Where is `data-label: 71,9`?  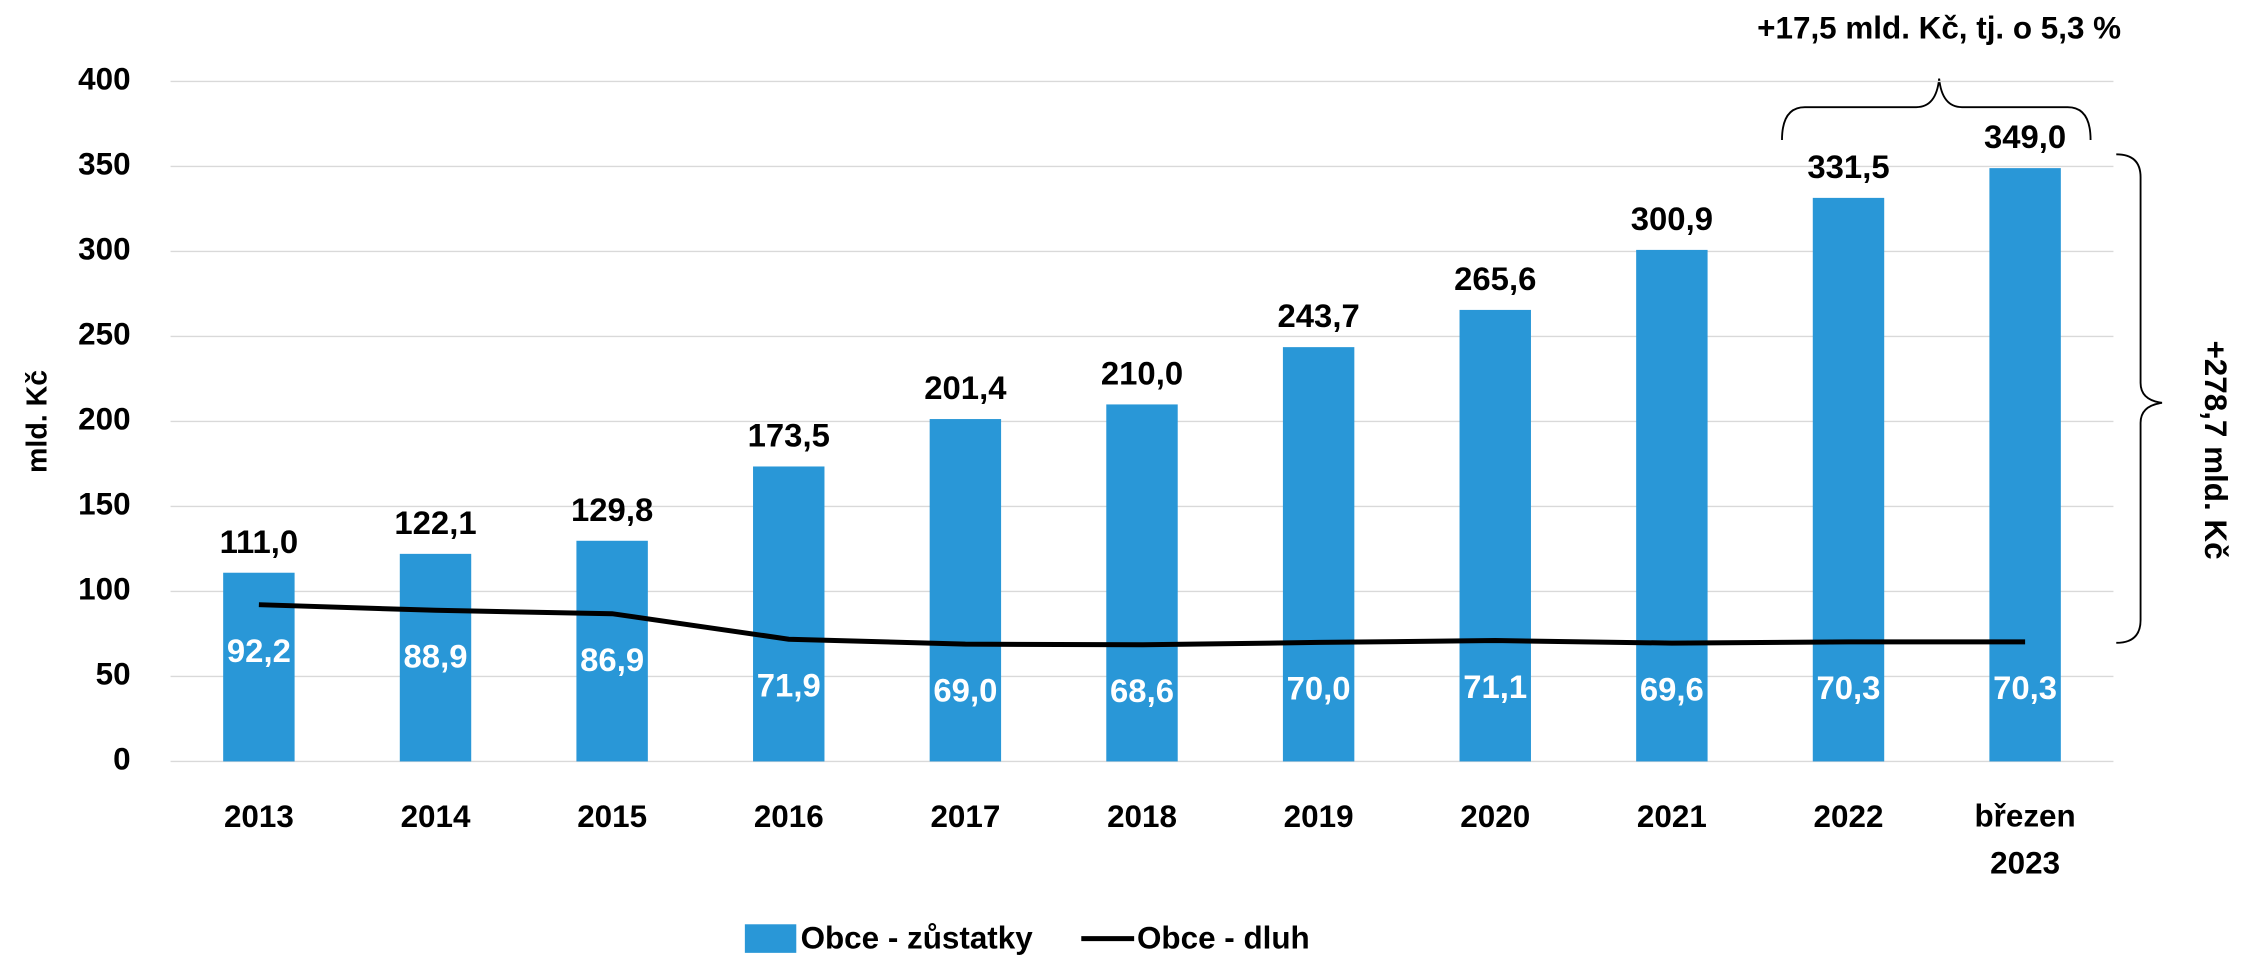 data-label: 71,9 is located at coordinates (789, 684).